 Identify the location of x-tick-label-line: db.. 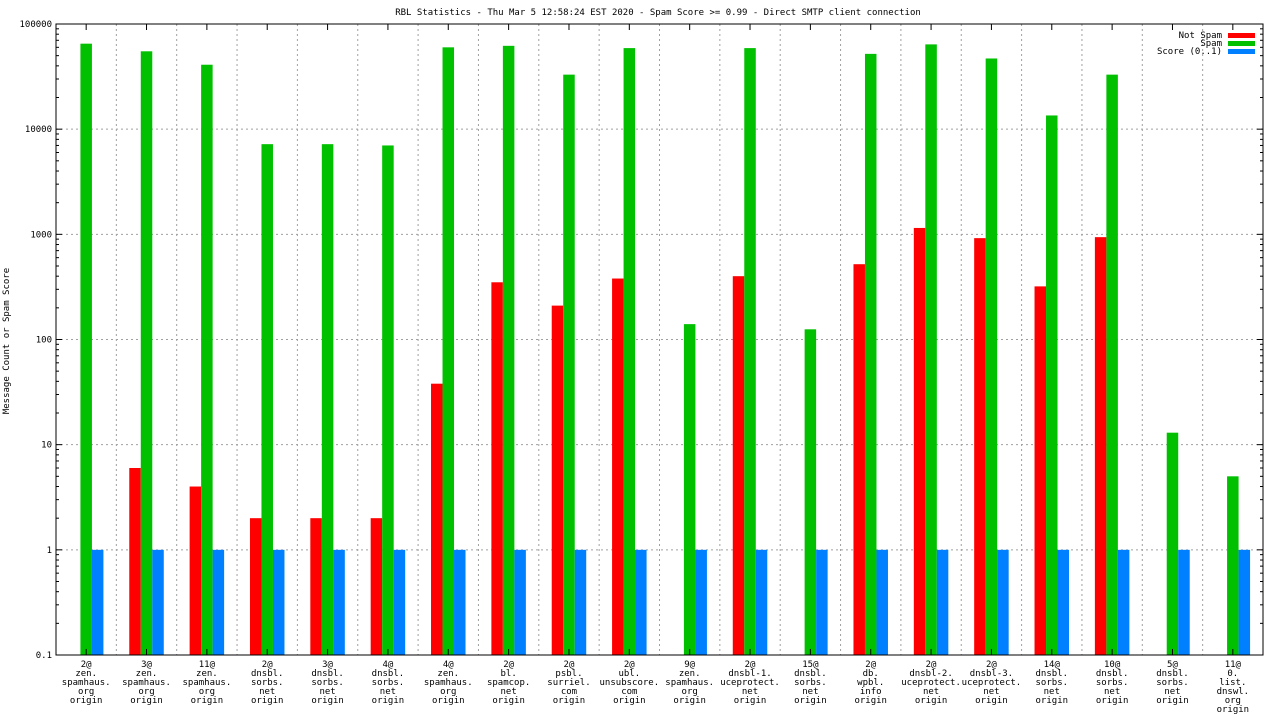
(871, 674).